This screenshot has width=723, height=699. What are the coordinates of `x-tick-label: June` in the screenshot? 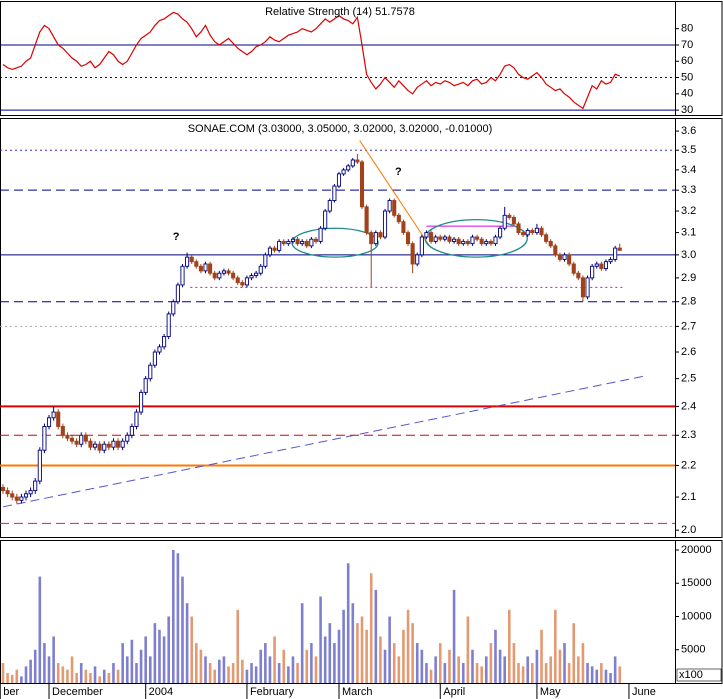 It's located at (644, 692).